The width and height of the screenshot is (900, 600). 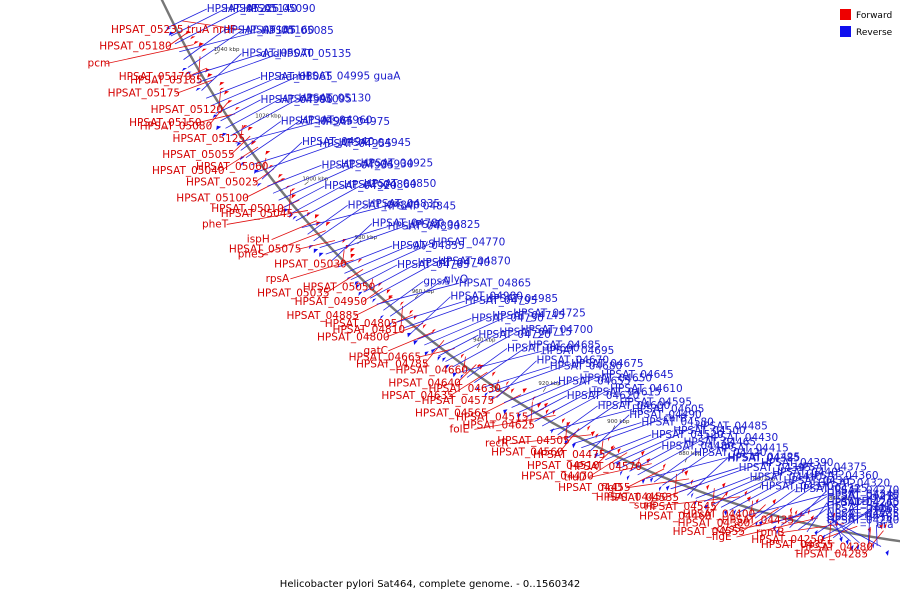 I want to click on forward-gene-label: HPSAT_04555, so click(x=709, y=532).